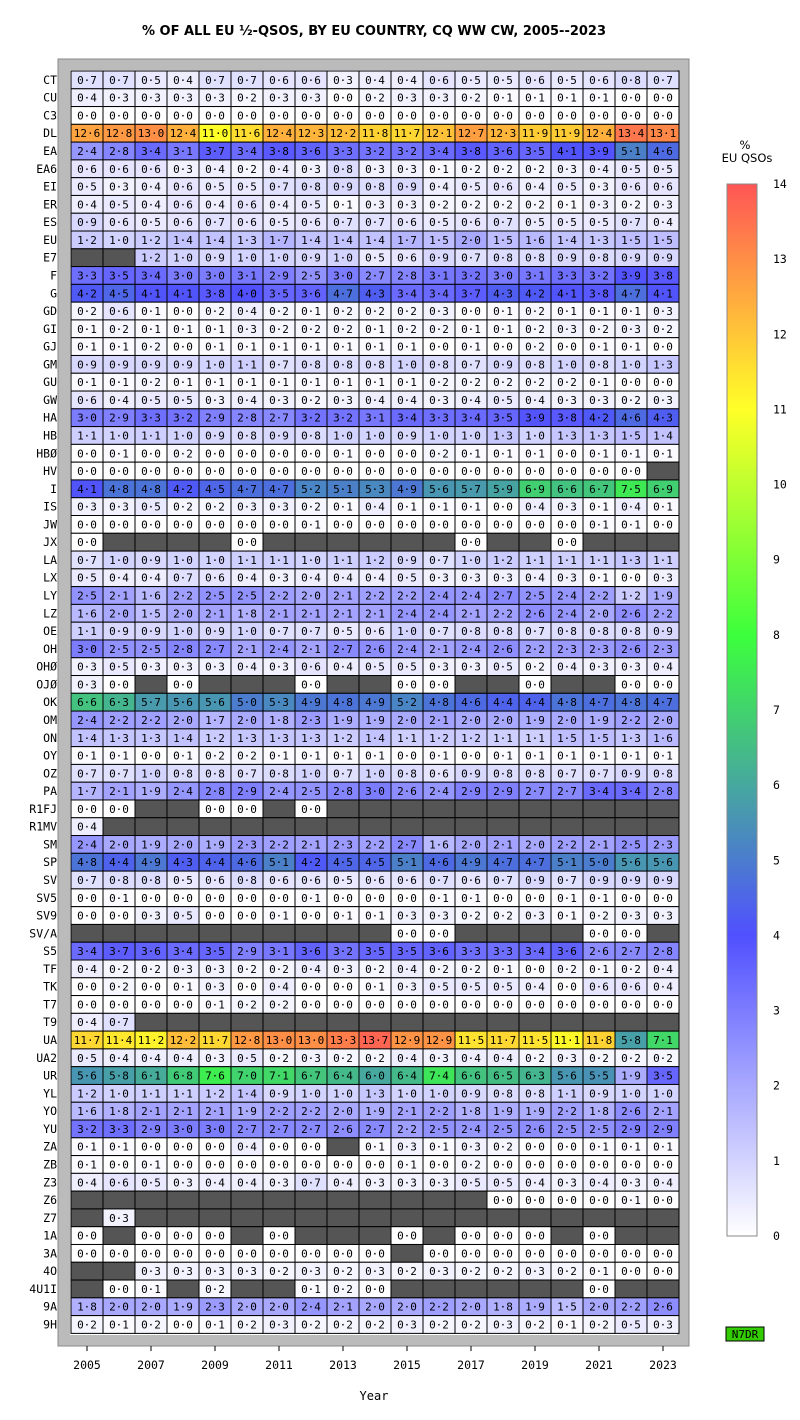  What do you see at coordinates (215, 1040) in the screenshot?
I see `cell-value: 11·7` at bounding box center [215, 1040].